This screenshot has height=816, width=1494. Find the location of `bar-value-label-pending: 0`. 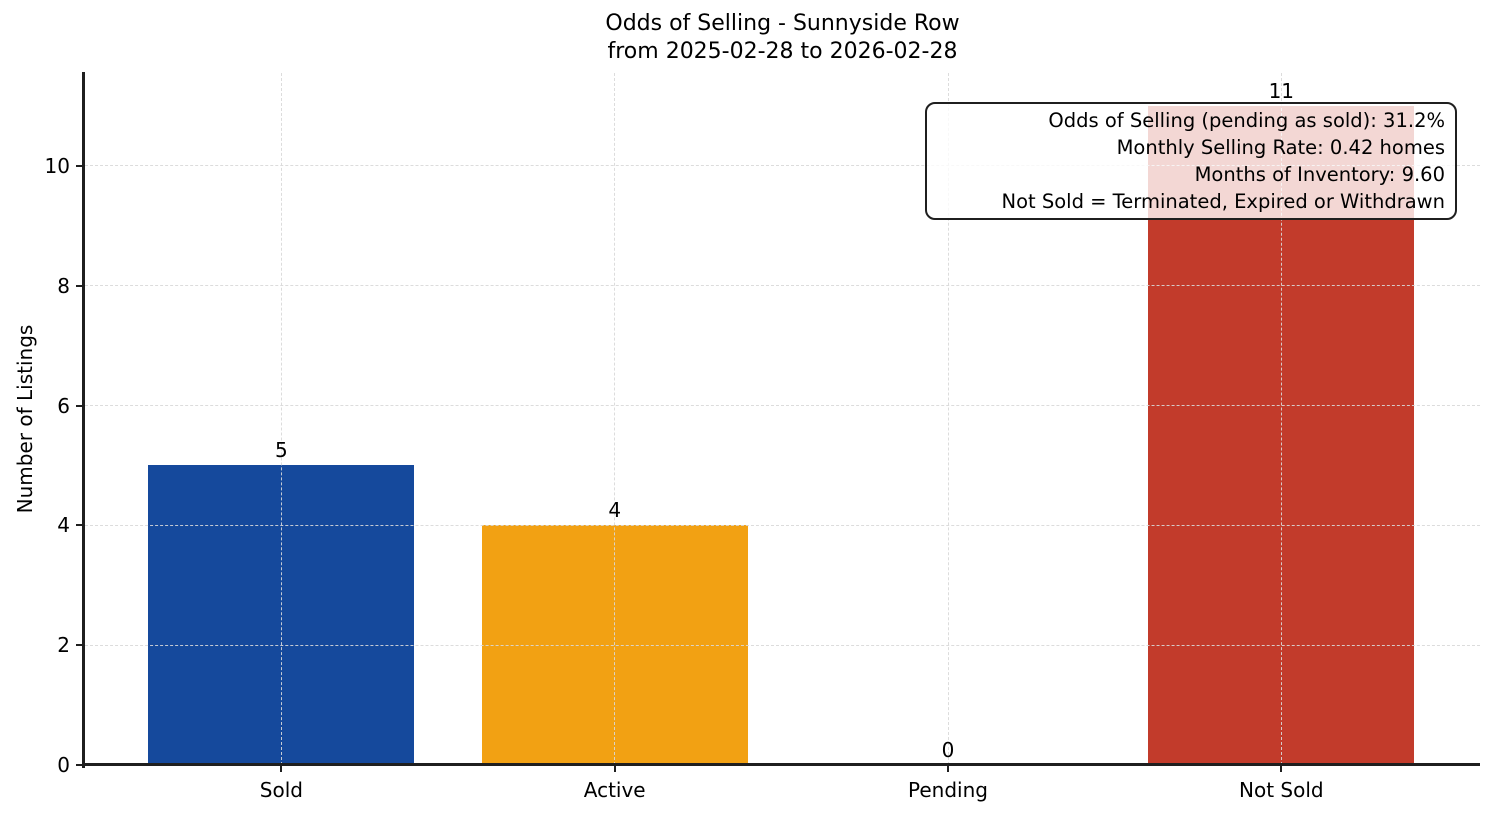

bar-value-label-pending: 0 is located at coordinates (948, 750).